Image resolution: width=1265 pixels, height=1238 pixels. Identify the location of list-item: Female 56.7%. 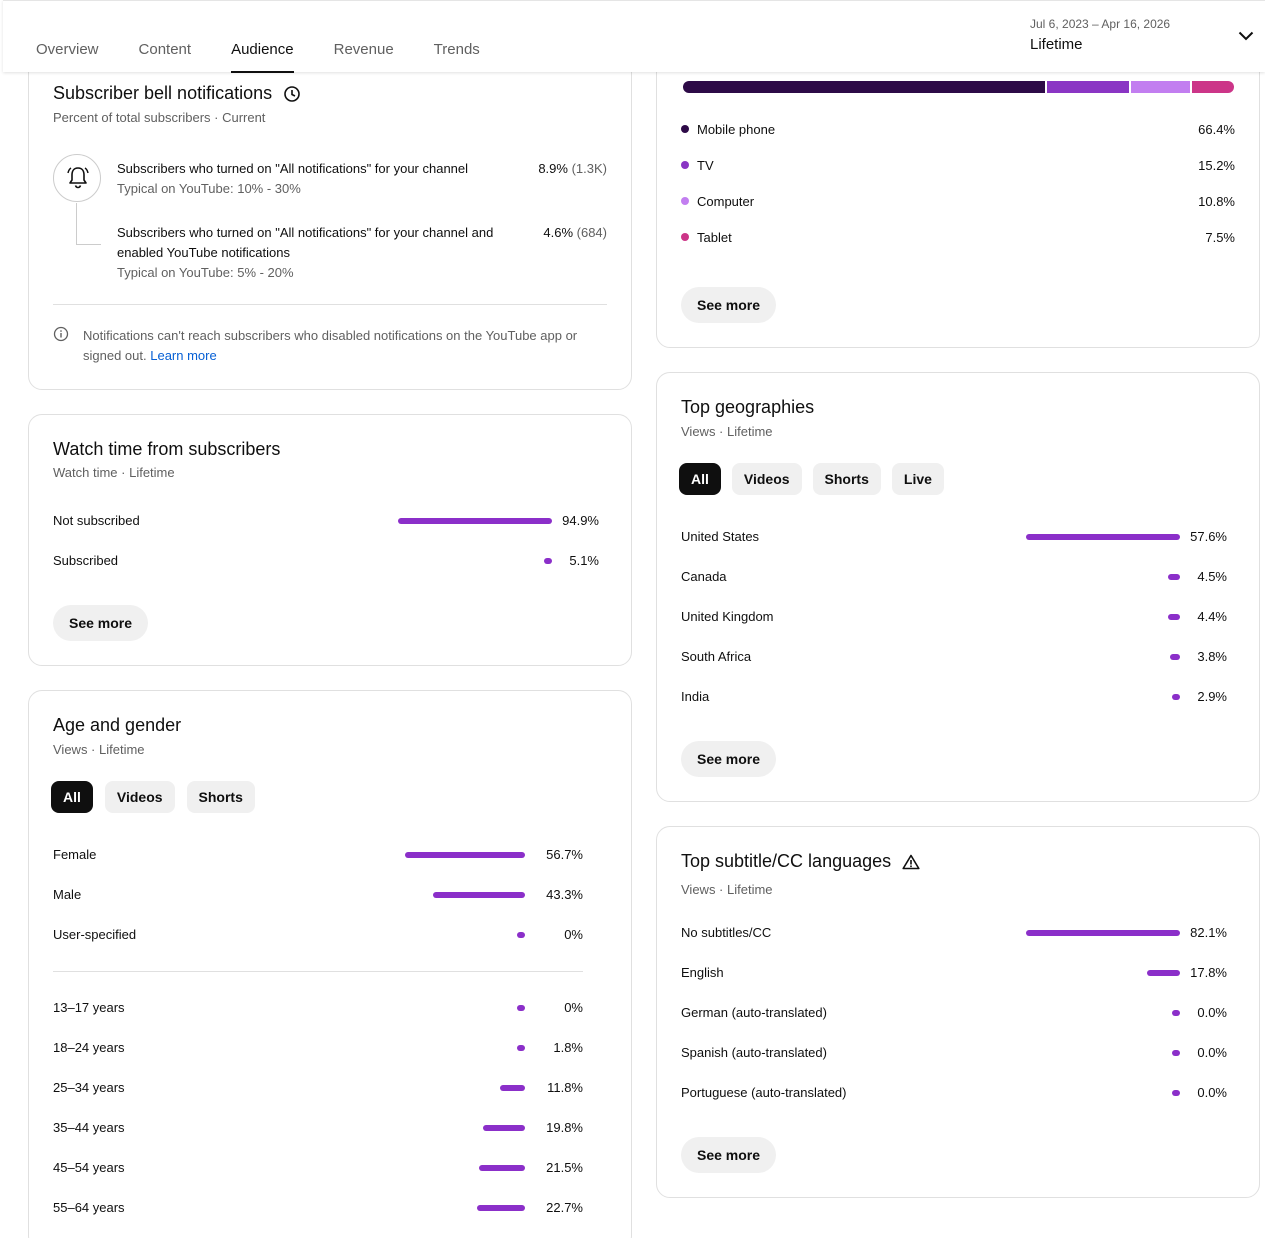
(318, 855).